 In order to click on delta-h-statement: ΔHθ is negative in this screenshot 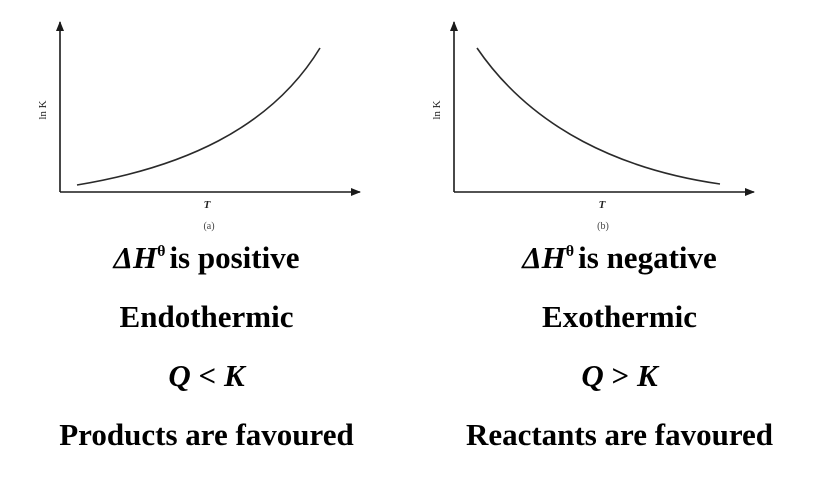, I will do `click(619, 261)`.